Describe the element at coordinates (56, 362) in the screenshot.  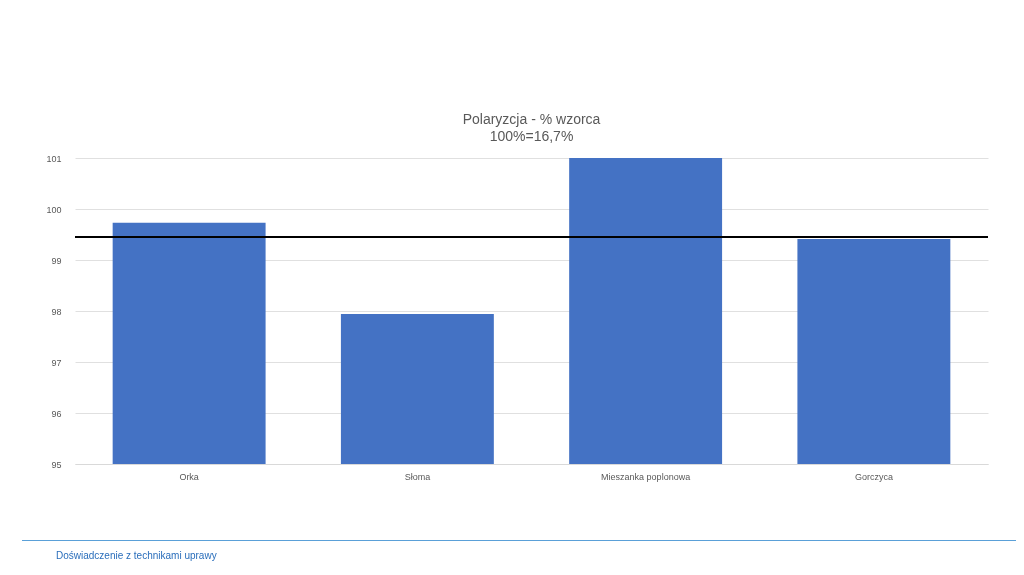
I see `y-tick-label: 97` at that location.